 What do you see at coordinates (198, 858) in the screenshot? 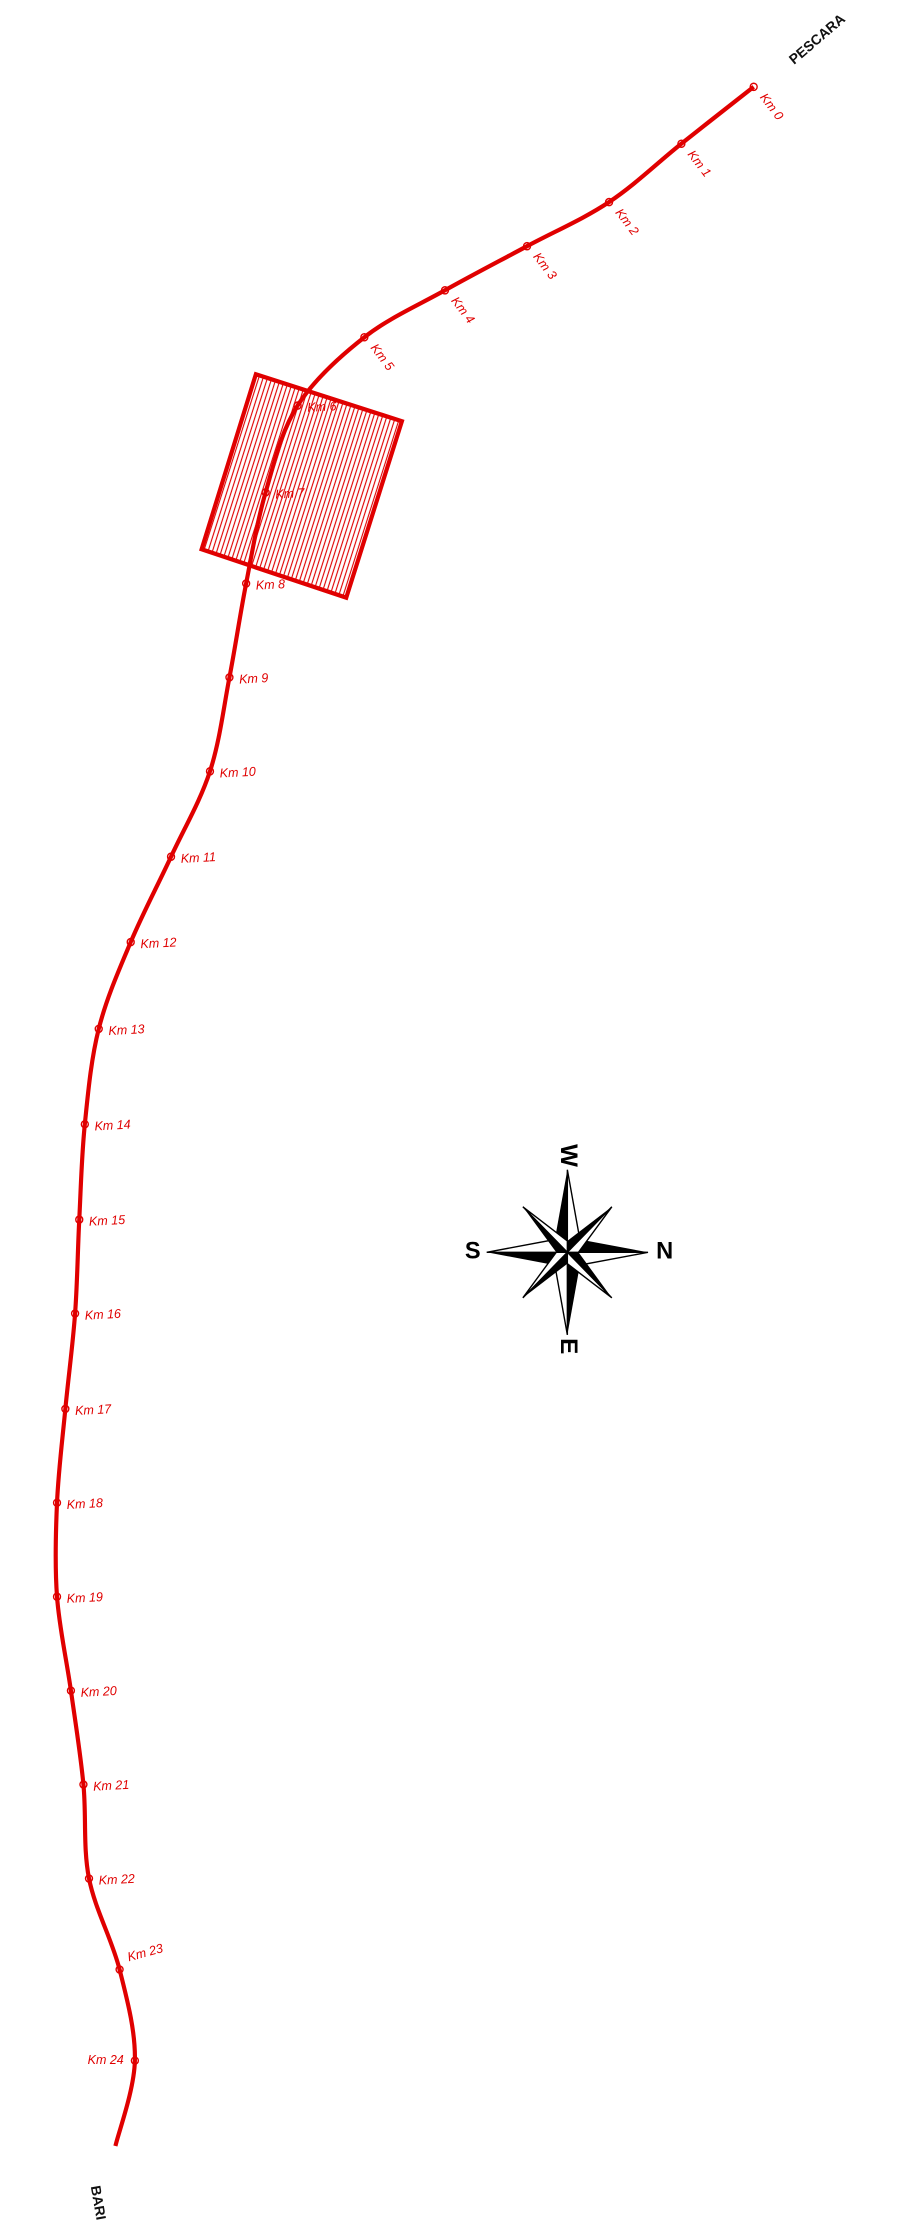
I see `km-label: Km 11` at bounding box center [198, 858].